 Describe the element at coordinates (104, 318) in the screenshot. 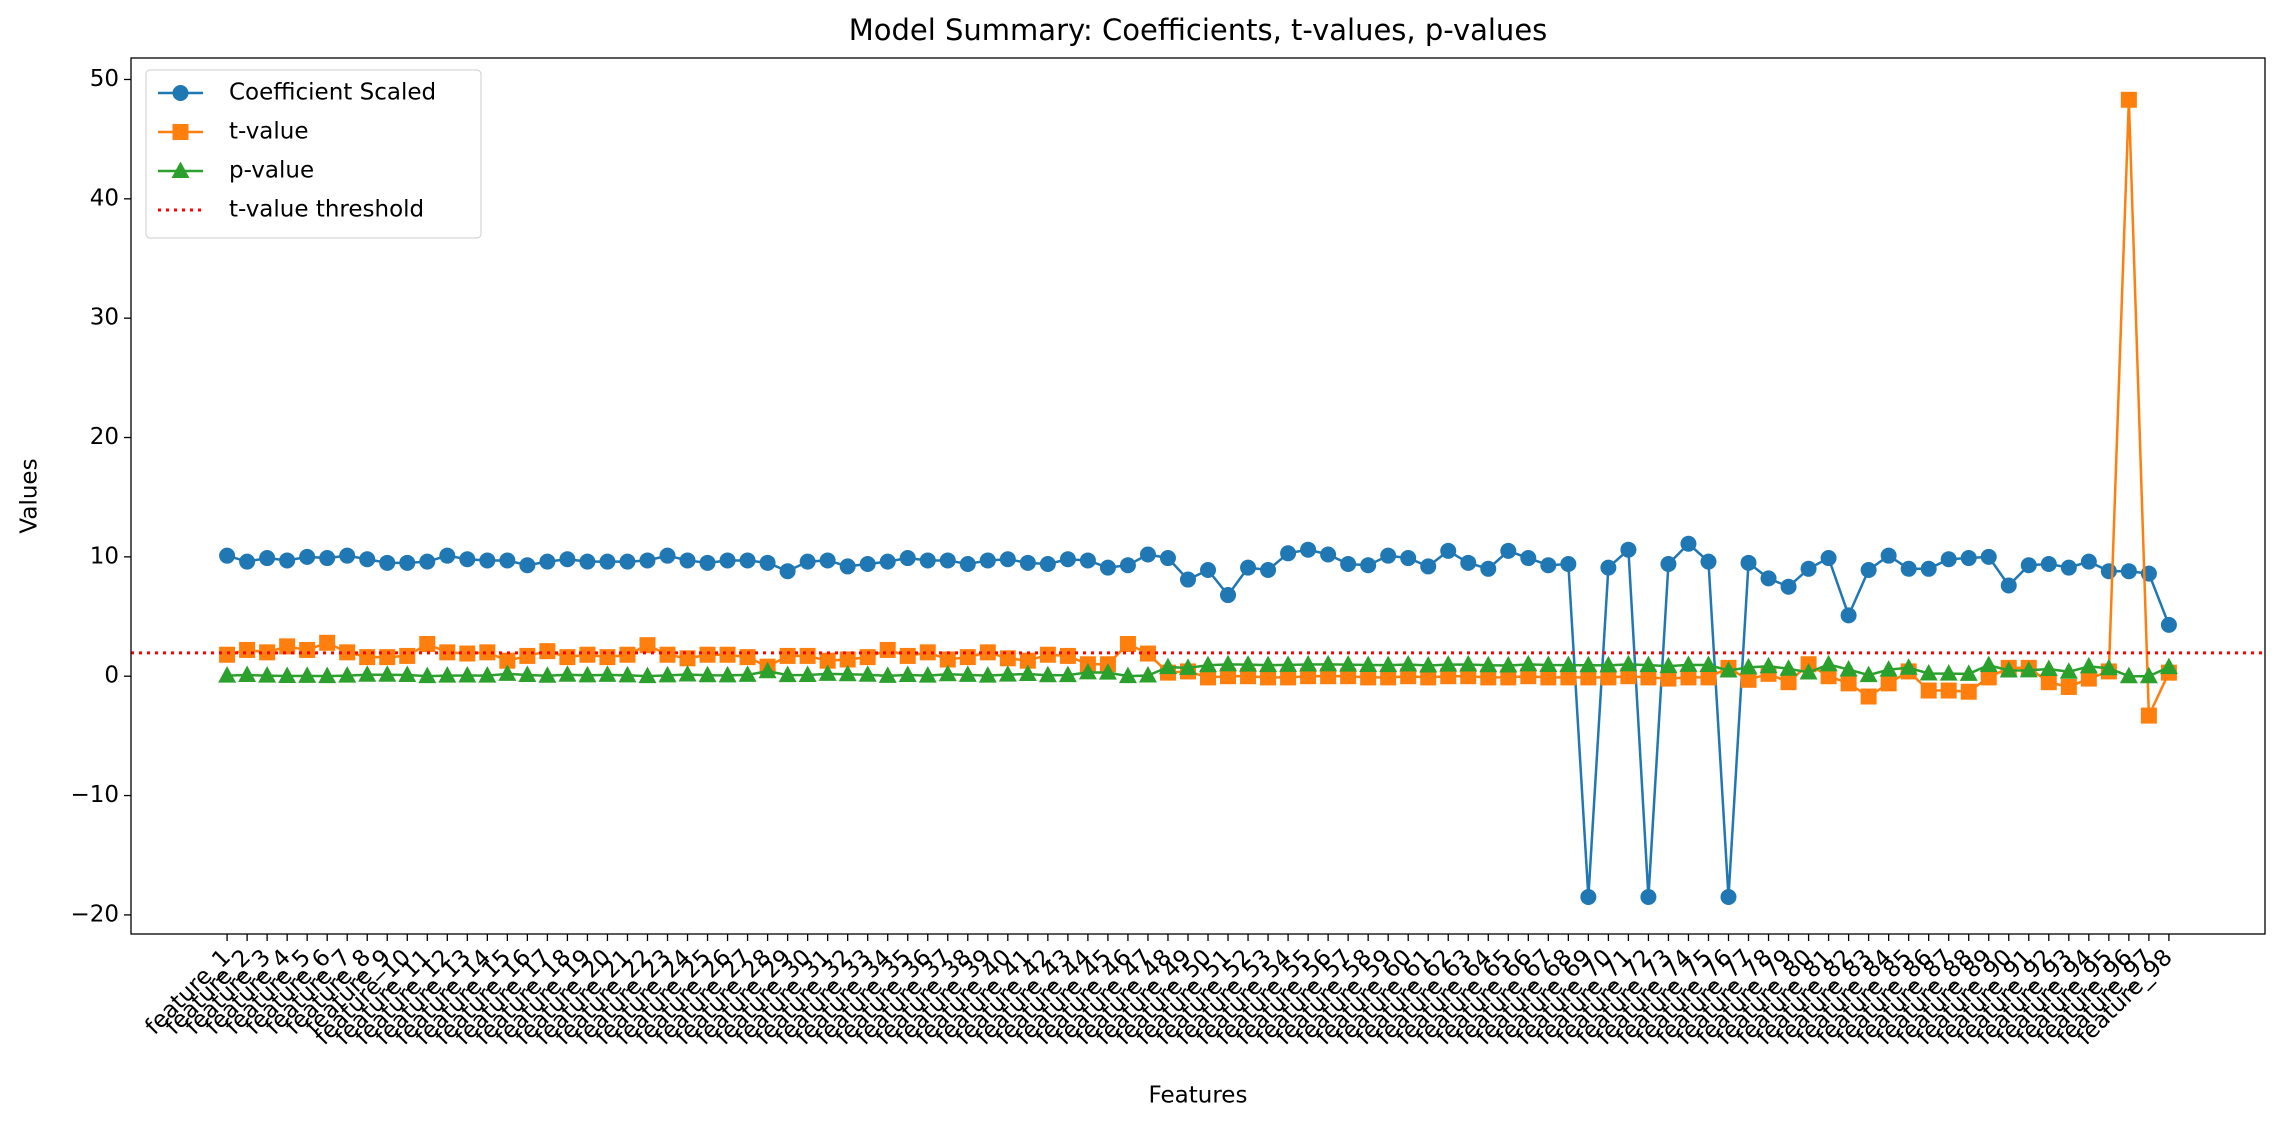

I see `y-tick-label: 30` at that location.